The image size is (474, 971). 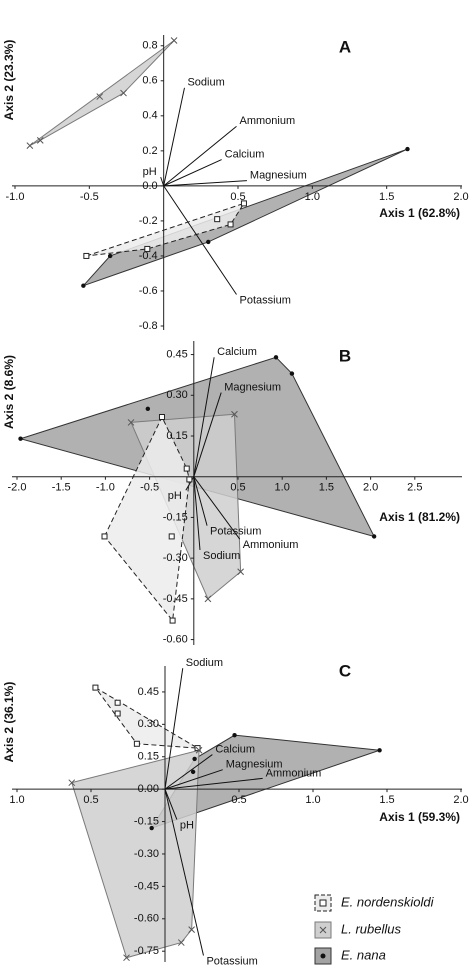 I want to click on x-axis-title: Axis 1 (59.3%), so click(x=419, y=817).